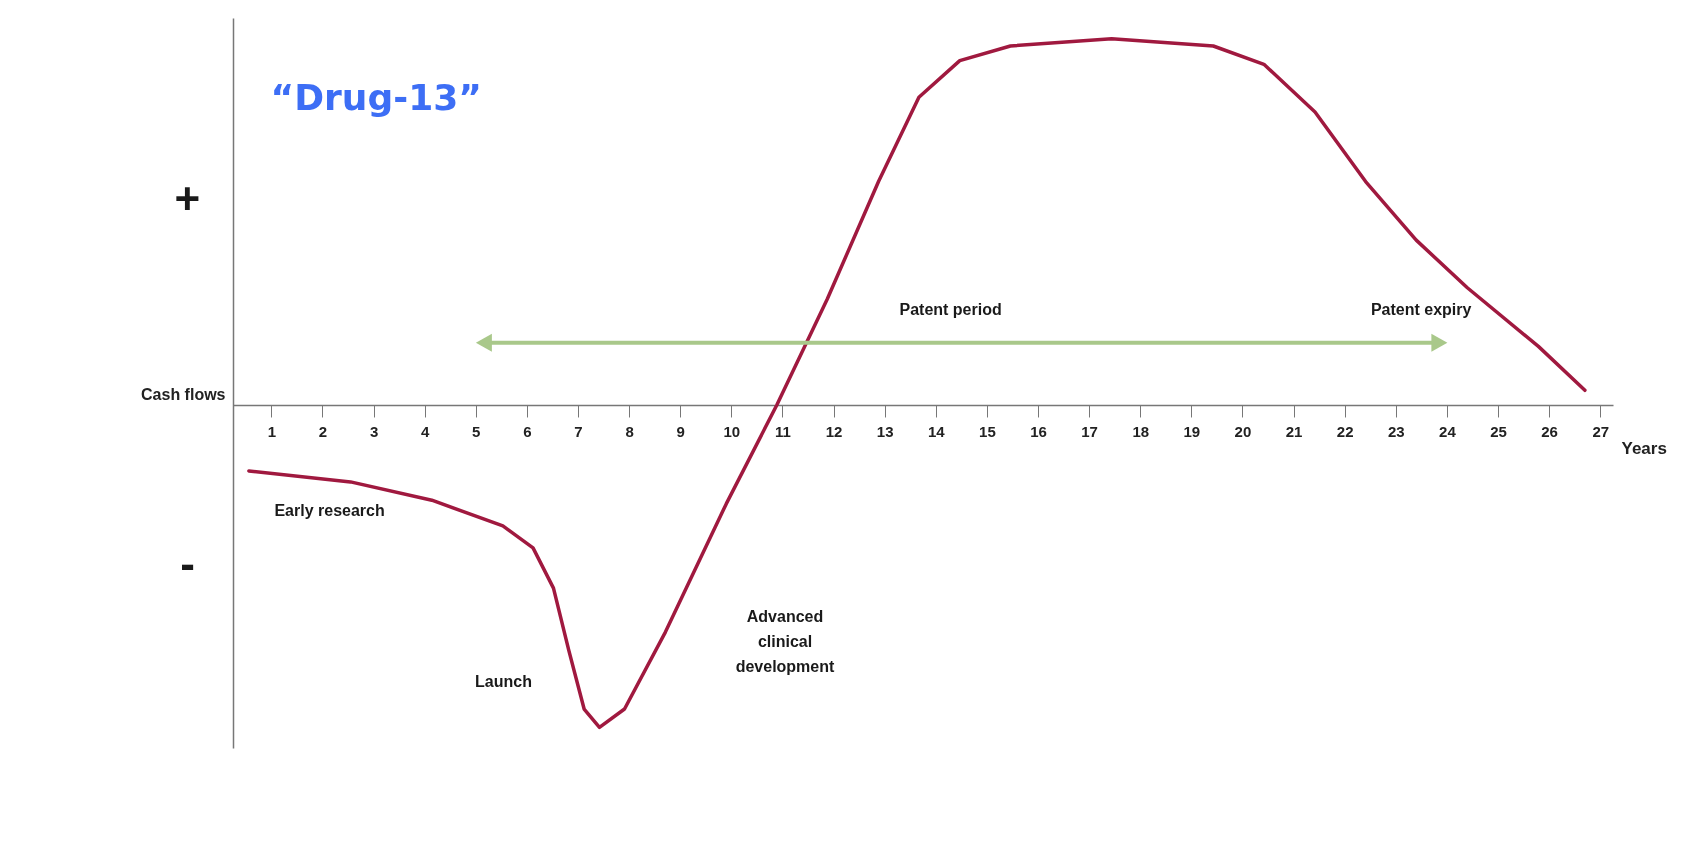 This screenshot has height=843, width=1694. Describe the element at coordinates (785, 641) in the screenshot. I see `annotation: Advanced clinical development` at that location.